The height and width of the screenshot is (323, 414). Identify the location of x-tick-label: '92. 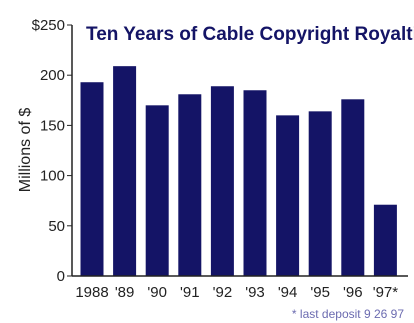
(223, 292).